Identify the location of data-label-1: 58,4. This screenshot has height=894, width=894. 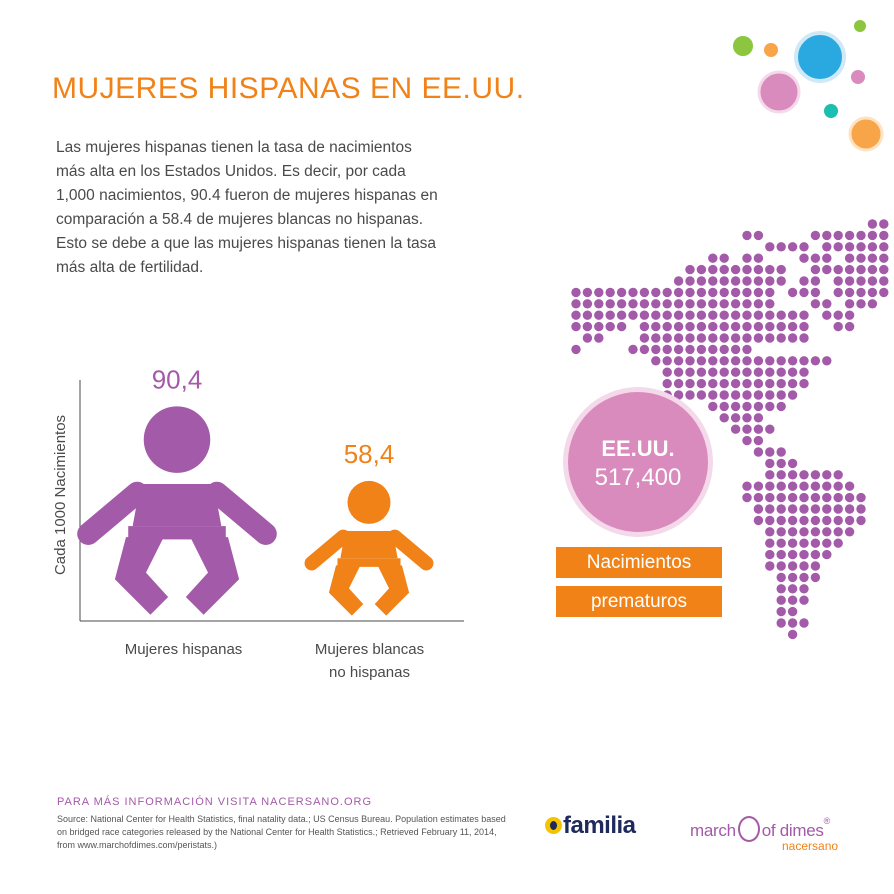
(369, 454).